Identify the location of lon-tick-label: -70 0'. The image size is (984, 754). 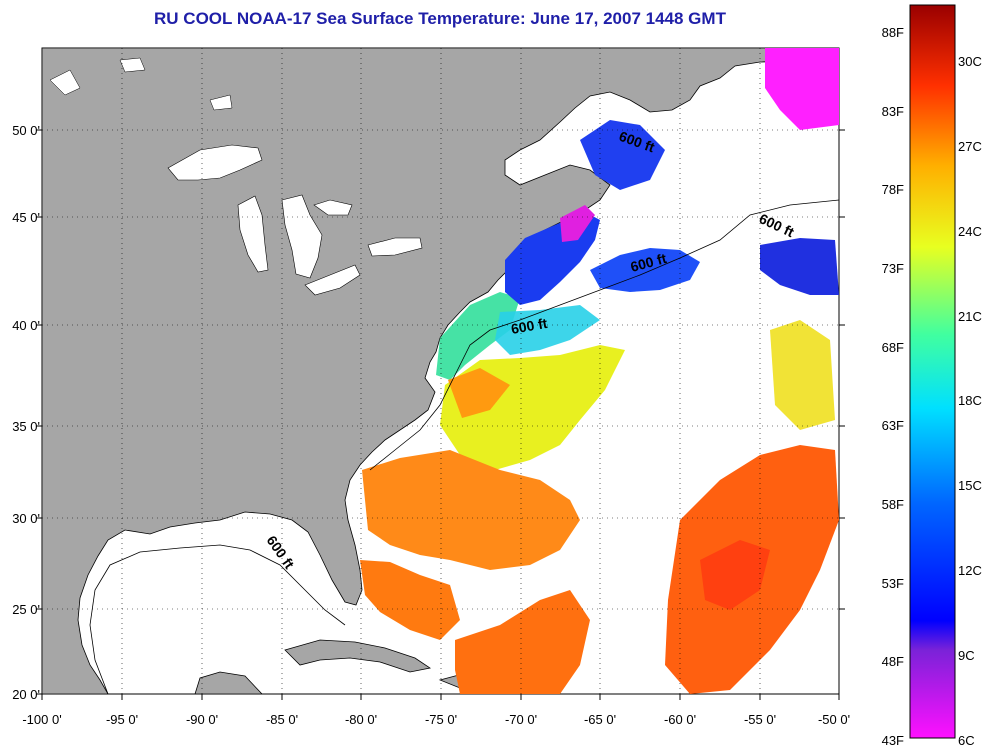
(521, 719).